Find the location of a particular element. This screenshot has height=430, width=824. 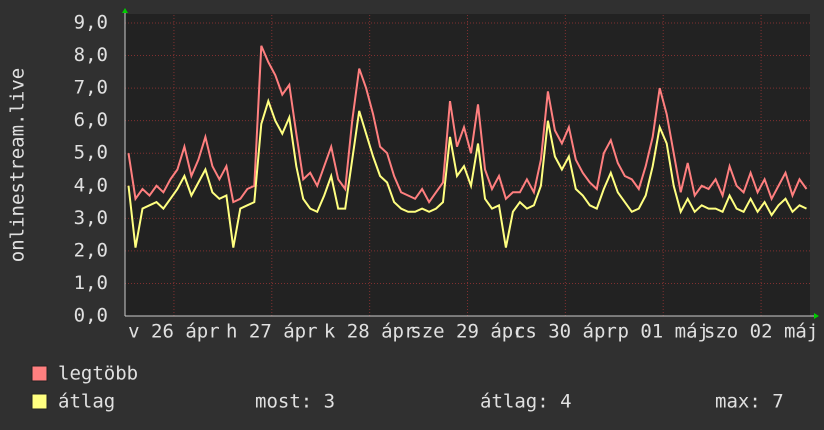

legend-stat: max: 7 is located at coordinates (749, 402).